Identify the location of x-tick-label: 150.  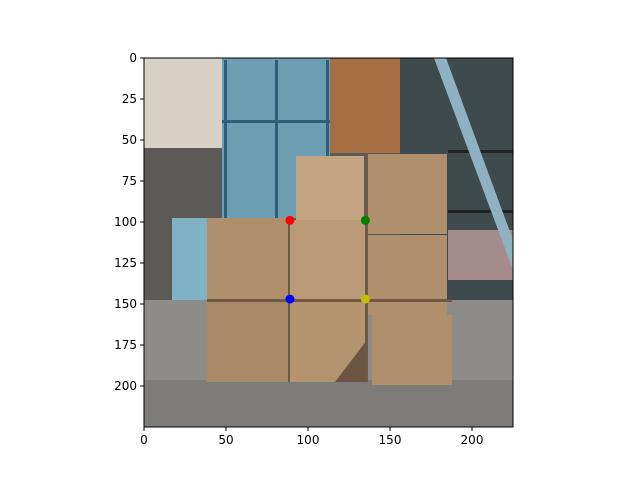
(390, 440).